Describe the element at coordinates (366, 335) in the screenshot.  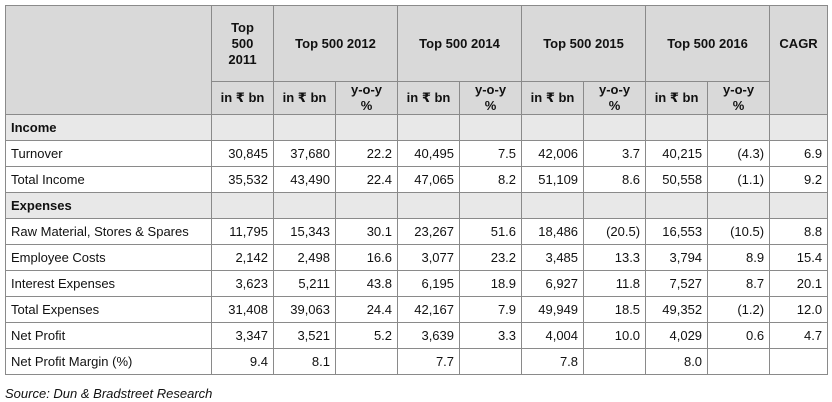
I see `table-cell: 5.2` at that location.